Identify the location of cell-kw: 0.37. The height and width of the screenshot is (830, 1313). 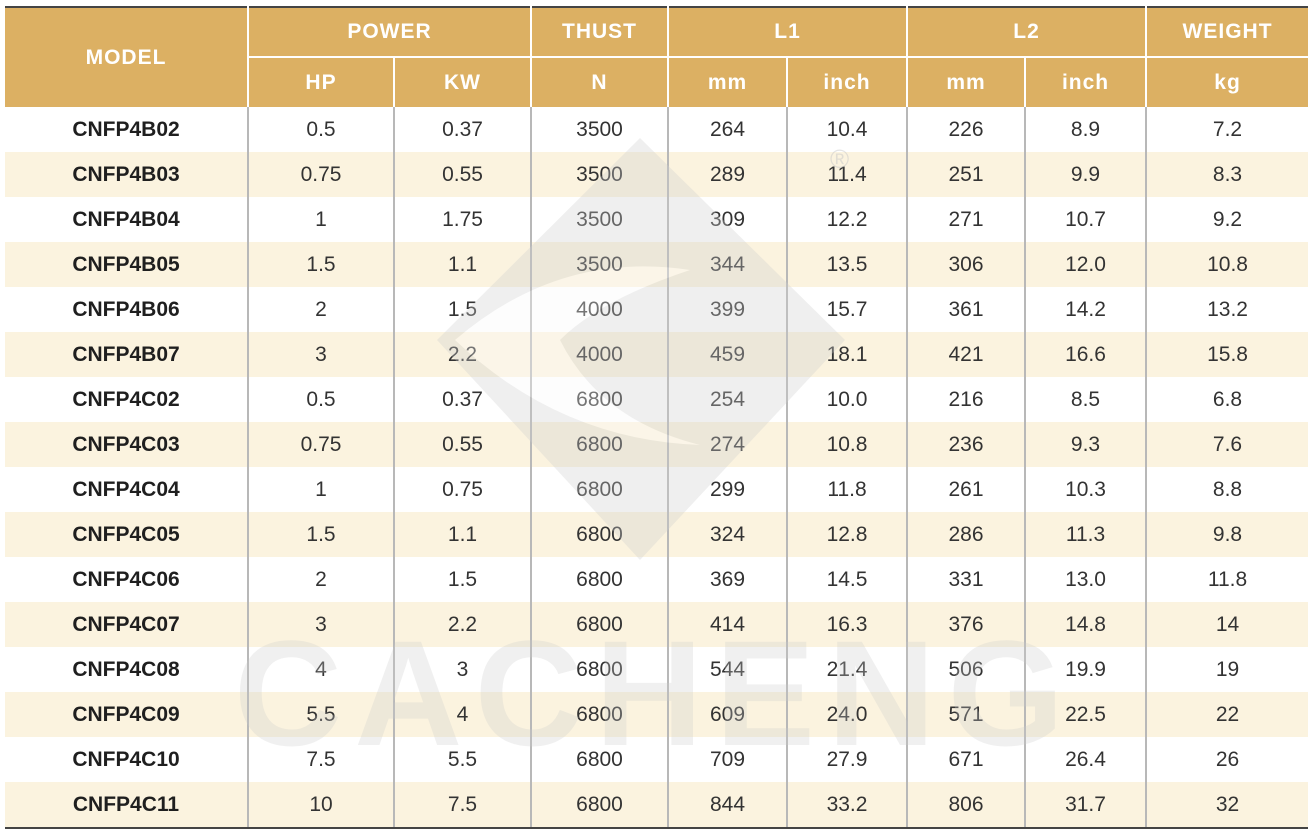
(463, 399).